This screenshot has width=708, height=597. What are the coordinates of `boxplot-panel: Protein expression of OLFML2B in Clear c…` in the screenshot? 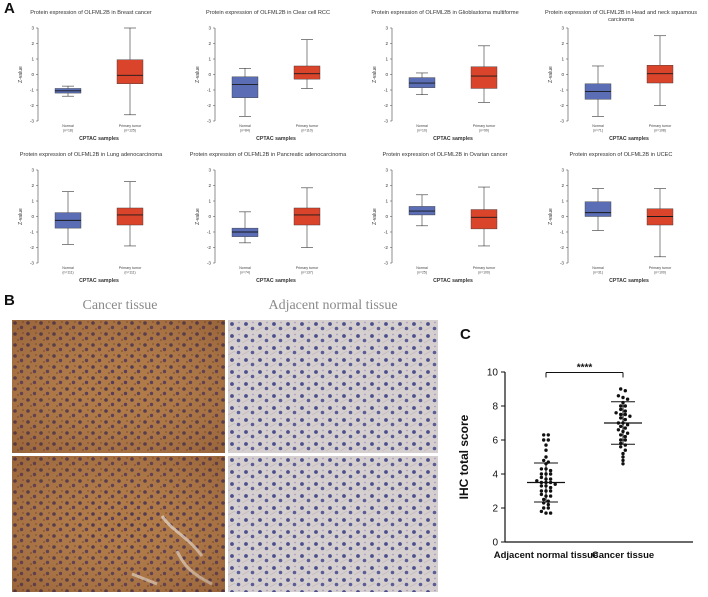 It's located at (267, 78).